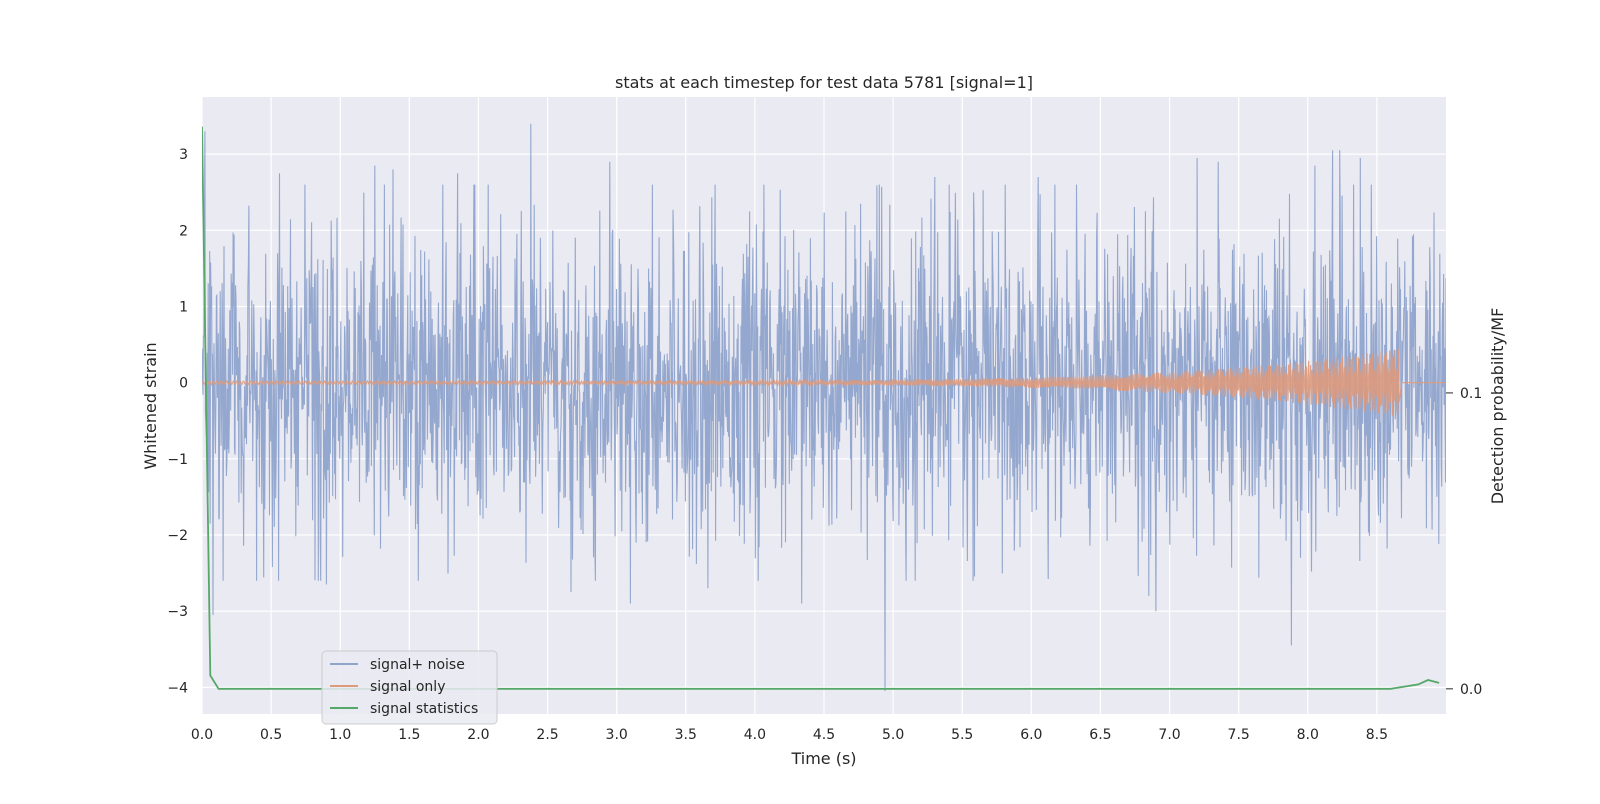 This screenshot has height=804, width=1600. What do you see at coordinates (340, 735) in the screenshot?
I see `x-tick-label: 1.0` at bounding box center [340, 735].